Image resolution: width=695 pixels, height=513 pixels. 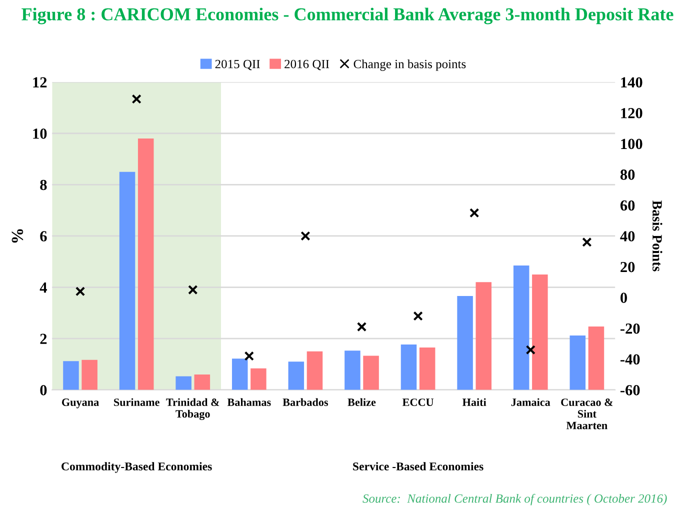 I want to click on y2-axis-title: Basis Points, so click(x=657, y=236).